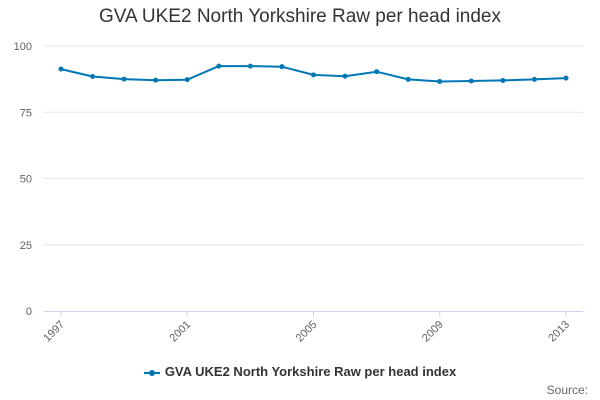 The height and width of the screenshot is (400, 600). What do you see at coordinates (29, 312) in the screenshot?
I see `y-tick-label-0: 0` at bounding box center [29, 312].